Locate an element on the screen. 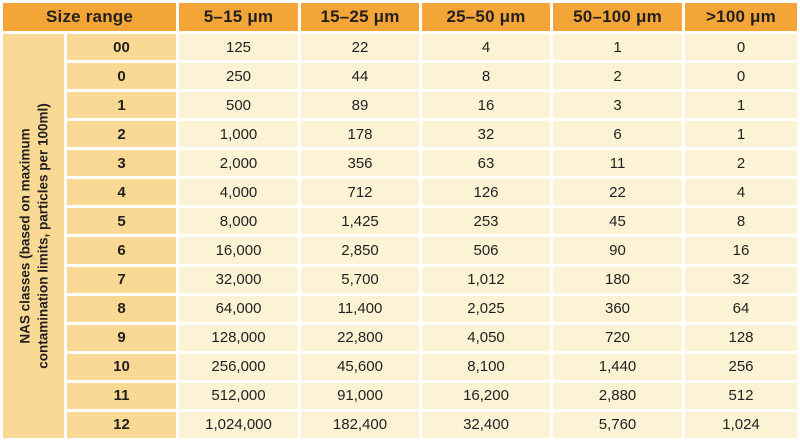 The height and width of the screenshot is (441, 800). nas-class-number-cell: 4 is located at coordinates (122, 192).